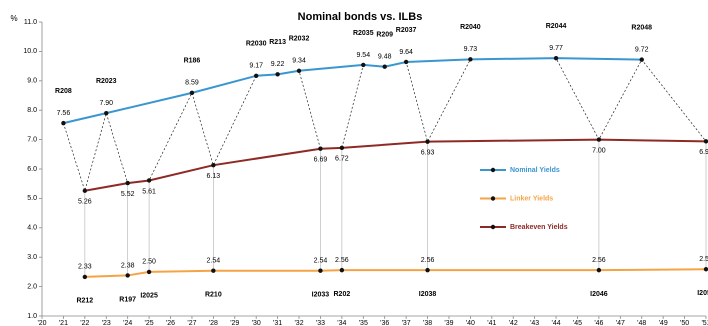 This screenshot has width=708, height=326. What do you see at coordinates (556, 48) in the screenshot?
I see `value-label: 9.77` at bounding box center [556, 48].